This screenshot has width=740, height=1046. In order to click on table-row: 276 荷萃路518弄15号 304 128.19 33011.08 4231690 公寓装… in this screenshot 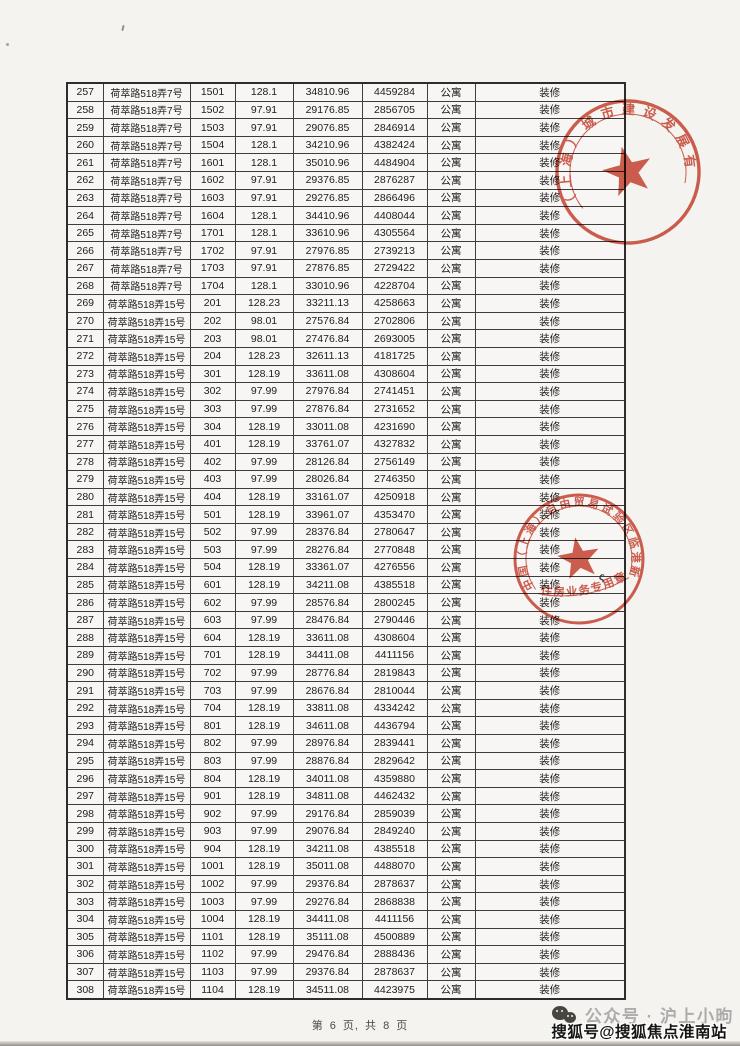, I will do `click(346, 426)`.